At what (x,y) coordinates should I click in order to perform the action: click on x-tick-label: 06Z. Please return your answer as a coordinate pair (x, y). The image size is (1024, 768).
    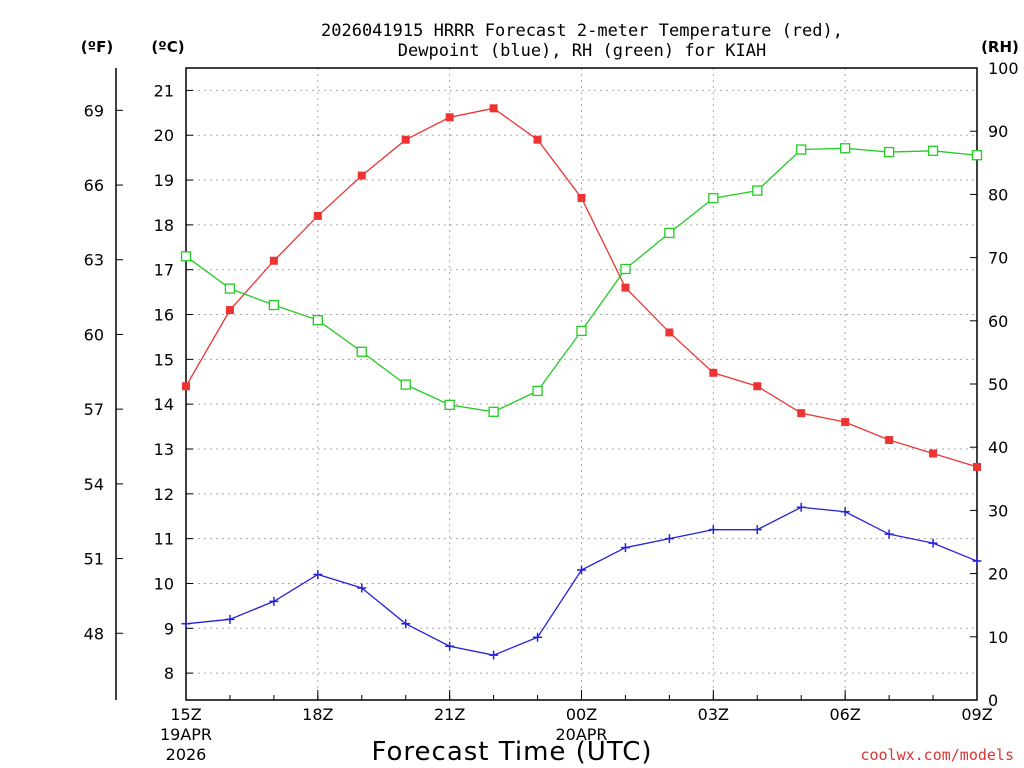
    Looking at the image, I should click on (845, 714).